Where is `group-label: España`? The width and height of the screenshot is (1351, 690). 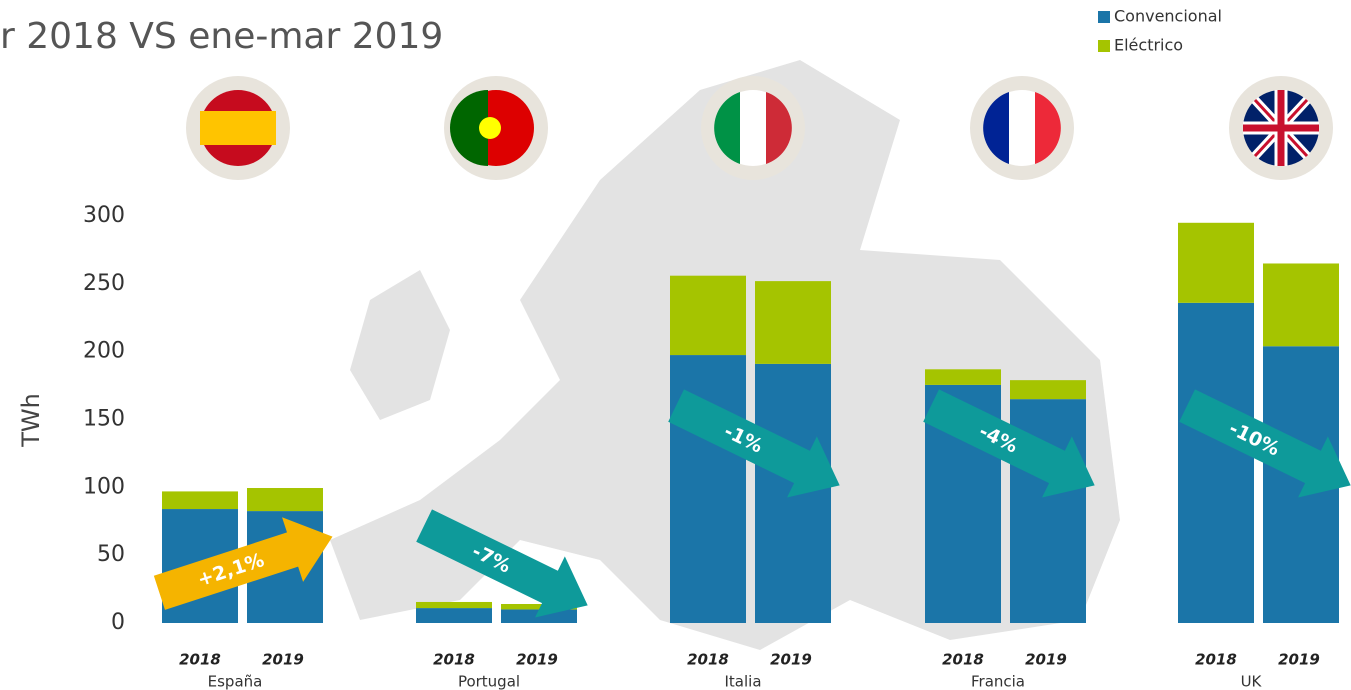
group-label: España is located at coordinates (235, 681).